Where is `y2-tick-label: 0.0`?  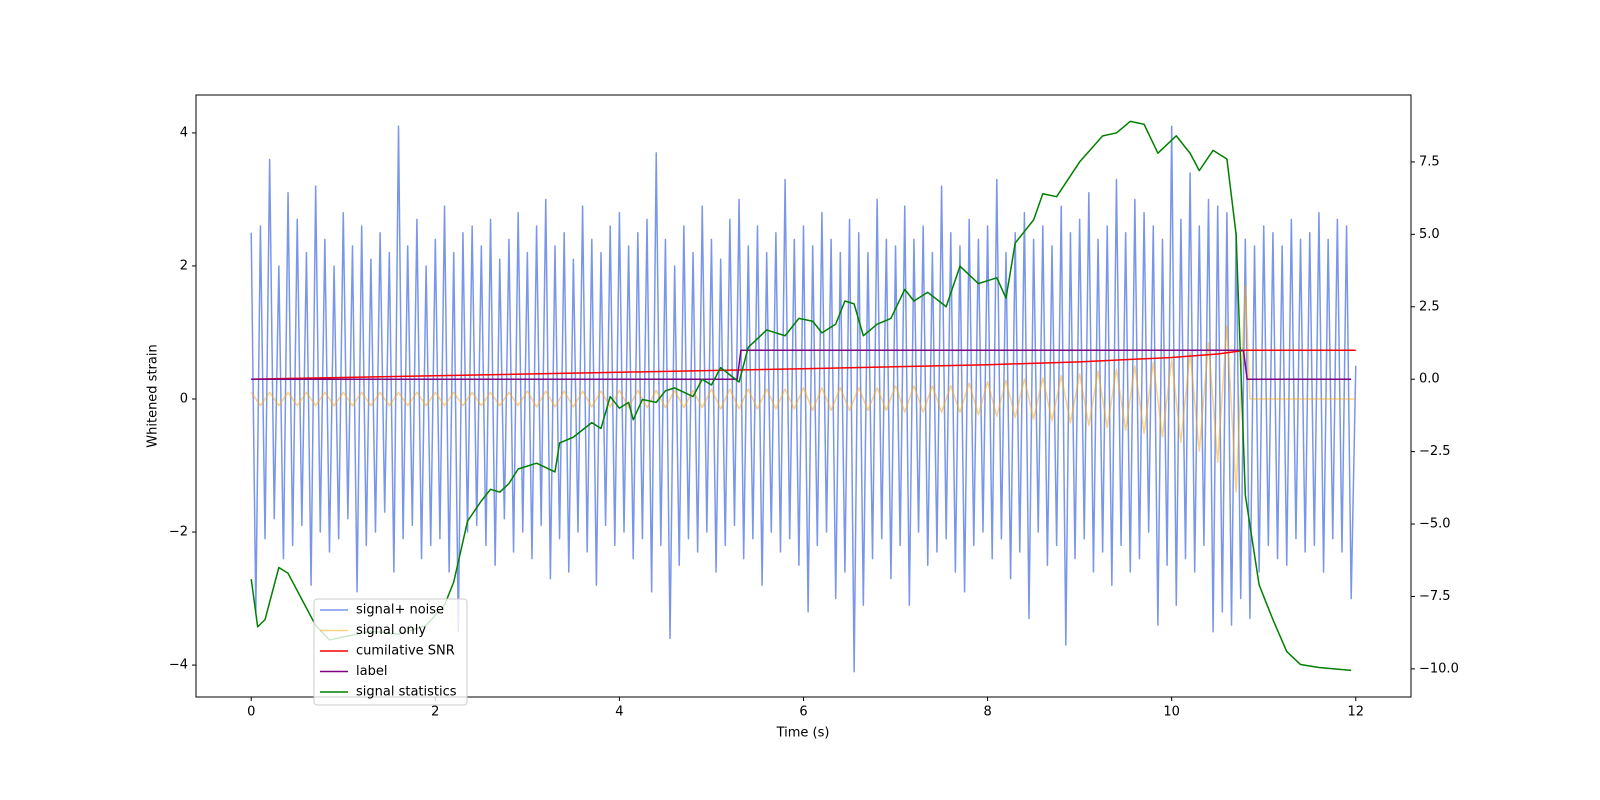 y2-tick-label: 0.0 is located at coordinates (1429, 379).